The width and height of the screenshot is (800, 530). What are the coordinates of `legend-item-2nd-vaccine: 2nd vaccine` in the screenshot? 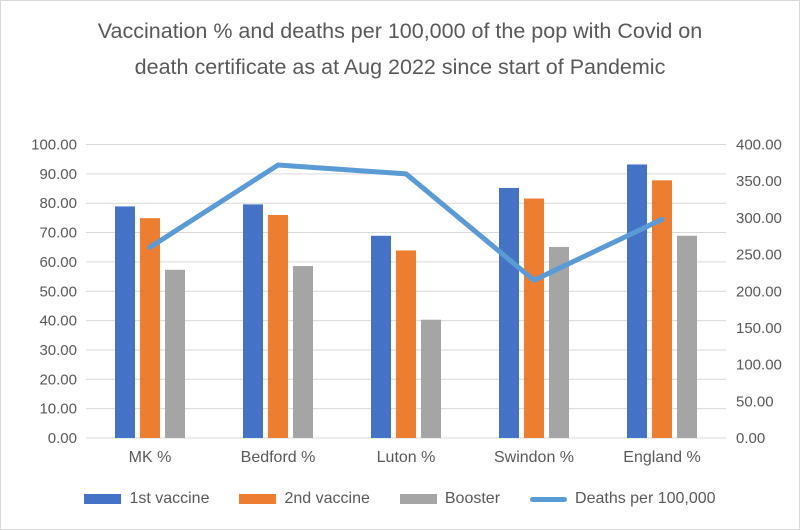 It's located at (304, 499).